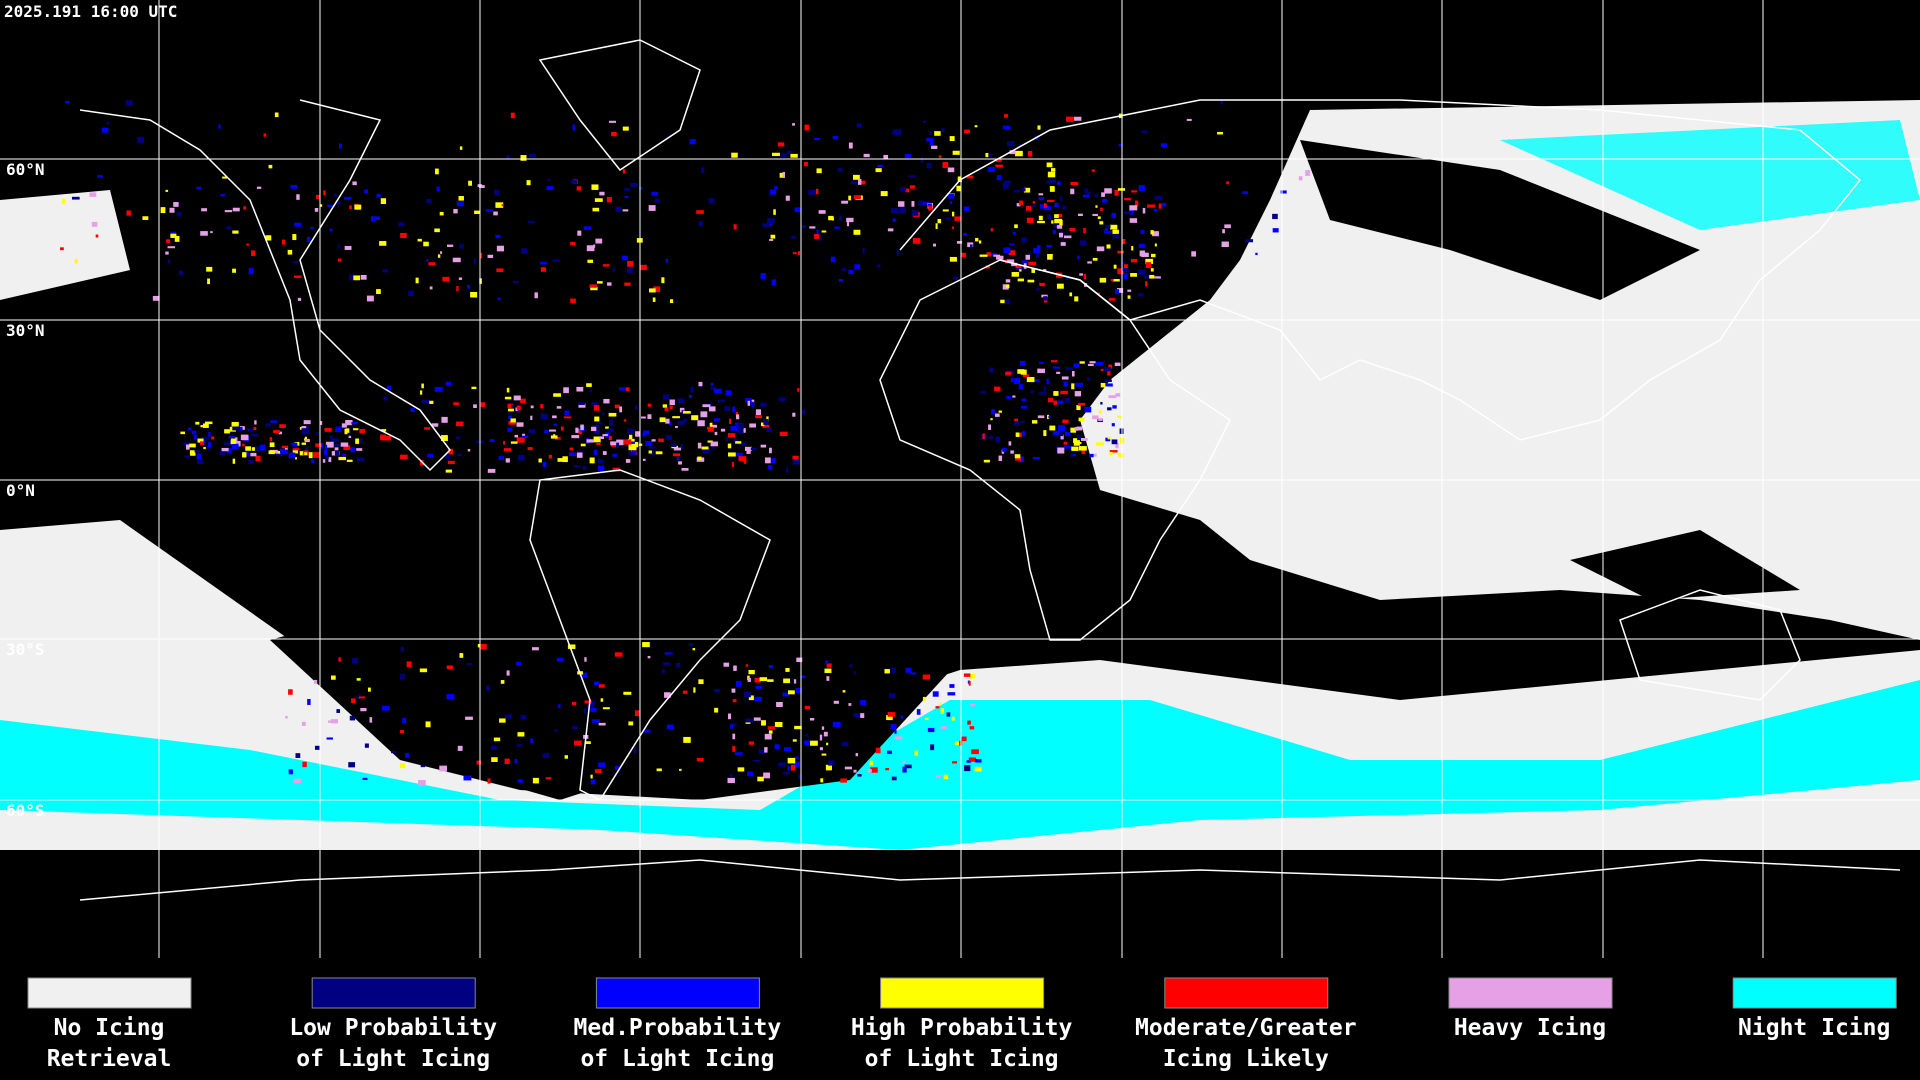 The height and width of the screenshot is (1080, 1920). What do you see at coordinates (1685, 565) in the screenshot?
I see `clear-area` at bounding box center [1685, 565].